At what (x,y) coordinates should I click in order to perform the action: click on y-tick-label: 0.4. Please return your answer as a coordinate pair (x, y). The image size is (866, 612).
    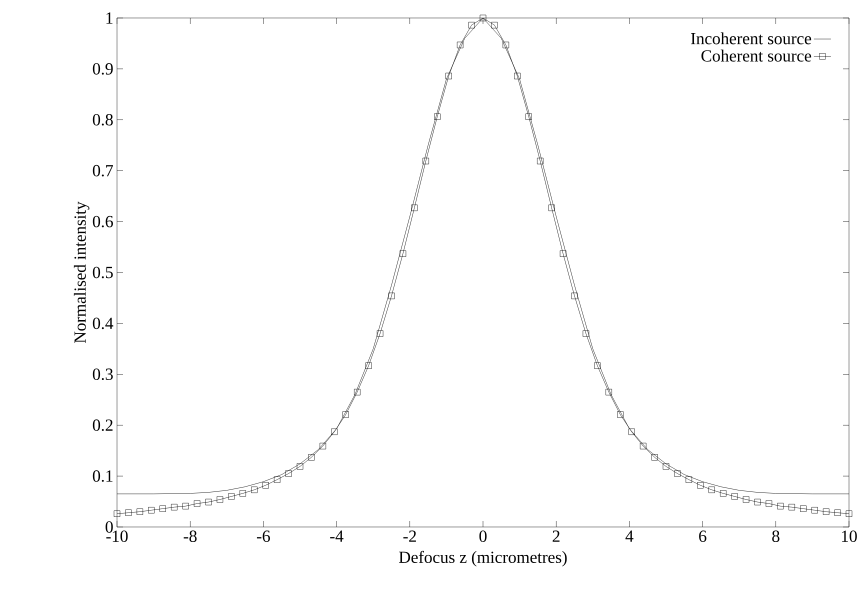
    Looking at the image, I should click on (103, 324).